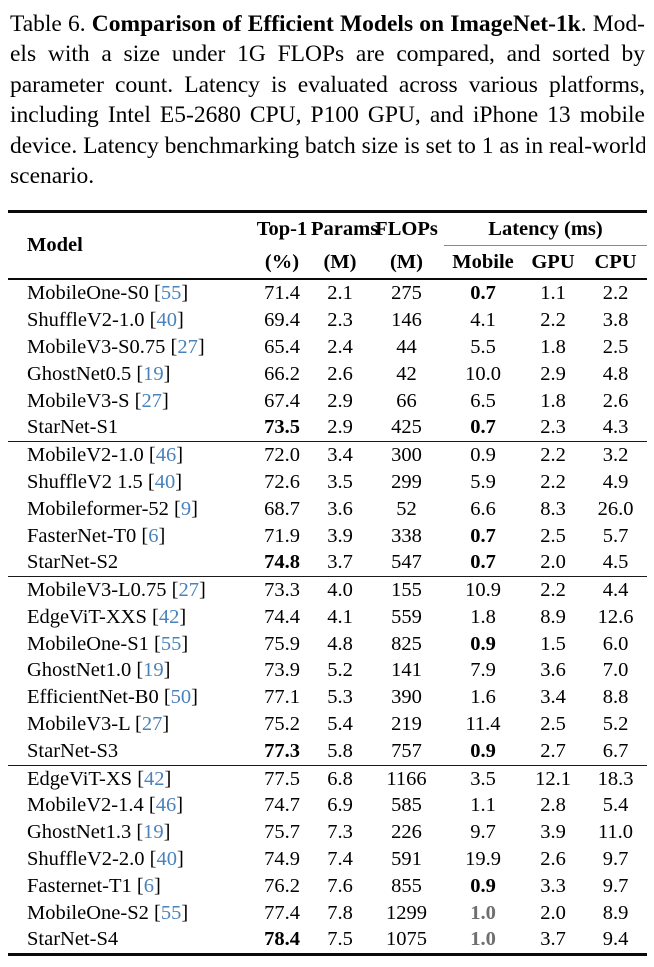 The image size is (654, 967). I want to click on table-row: Mobileformer-52 [9] 68.7 3.6 52 6.6 8.3 26.0, so click(327, 509).